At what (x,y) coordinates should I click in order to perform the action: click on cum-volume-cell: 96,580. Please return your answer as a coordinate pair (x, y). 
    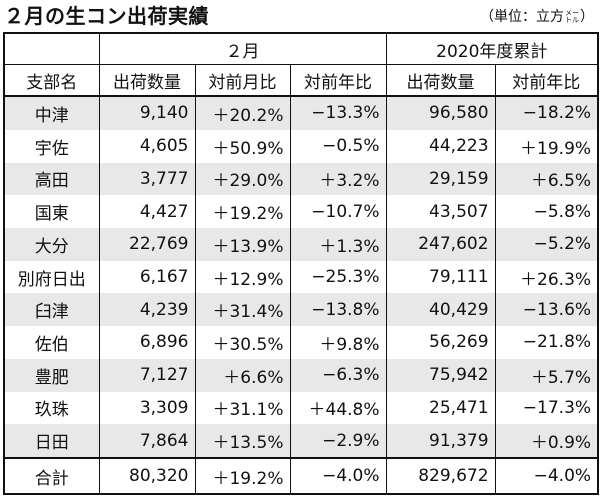
    Looking at the image, I should click on (440, 113).